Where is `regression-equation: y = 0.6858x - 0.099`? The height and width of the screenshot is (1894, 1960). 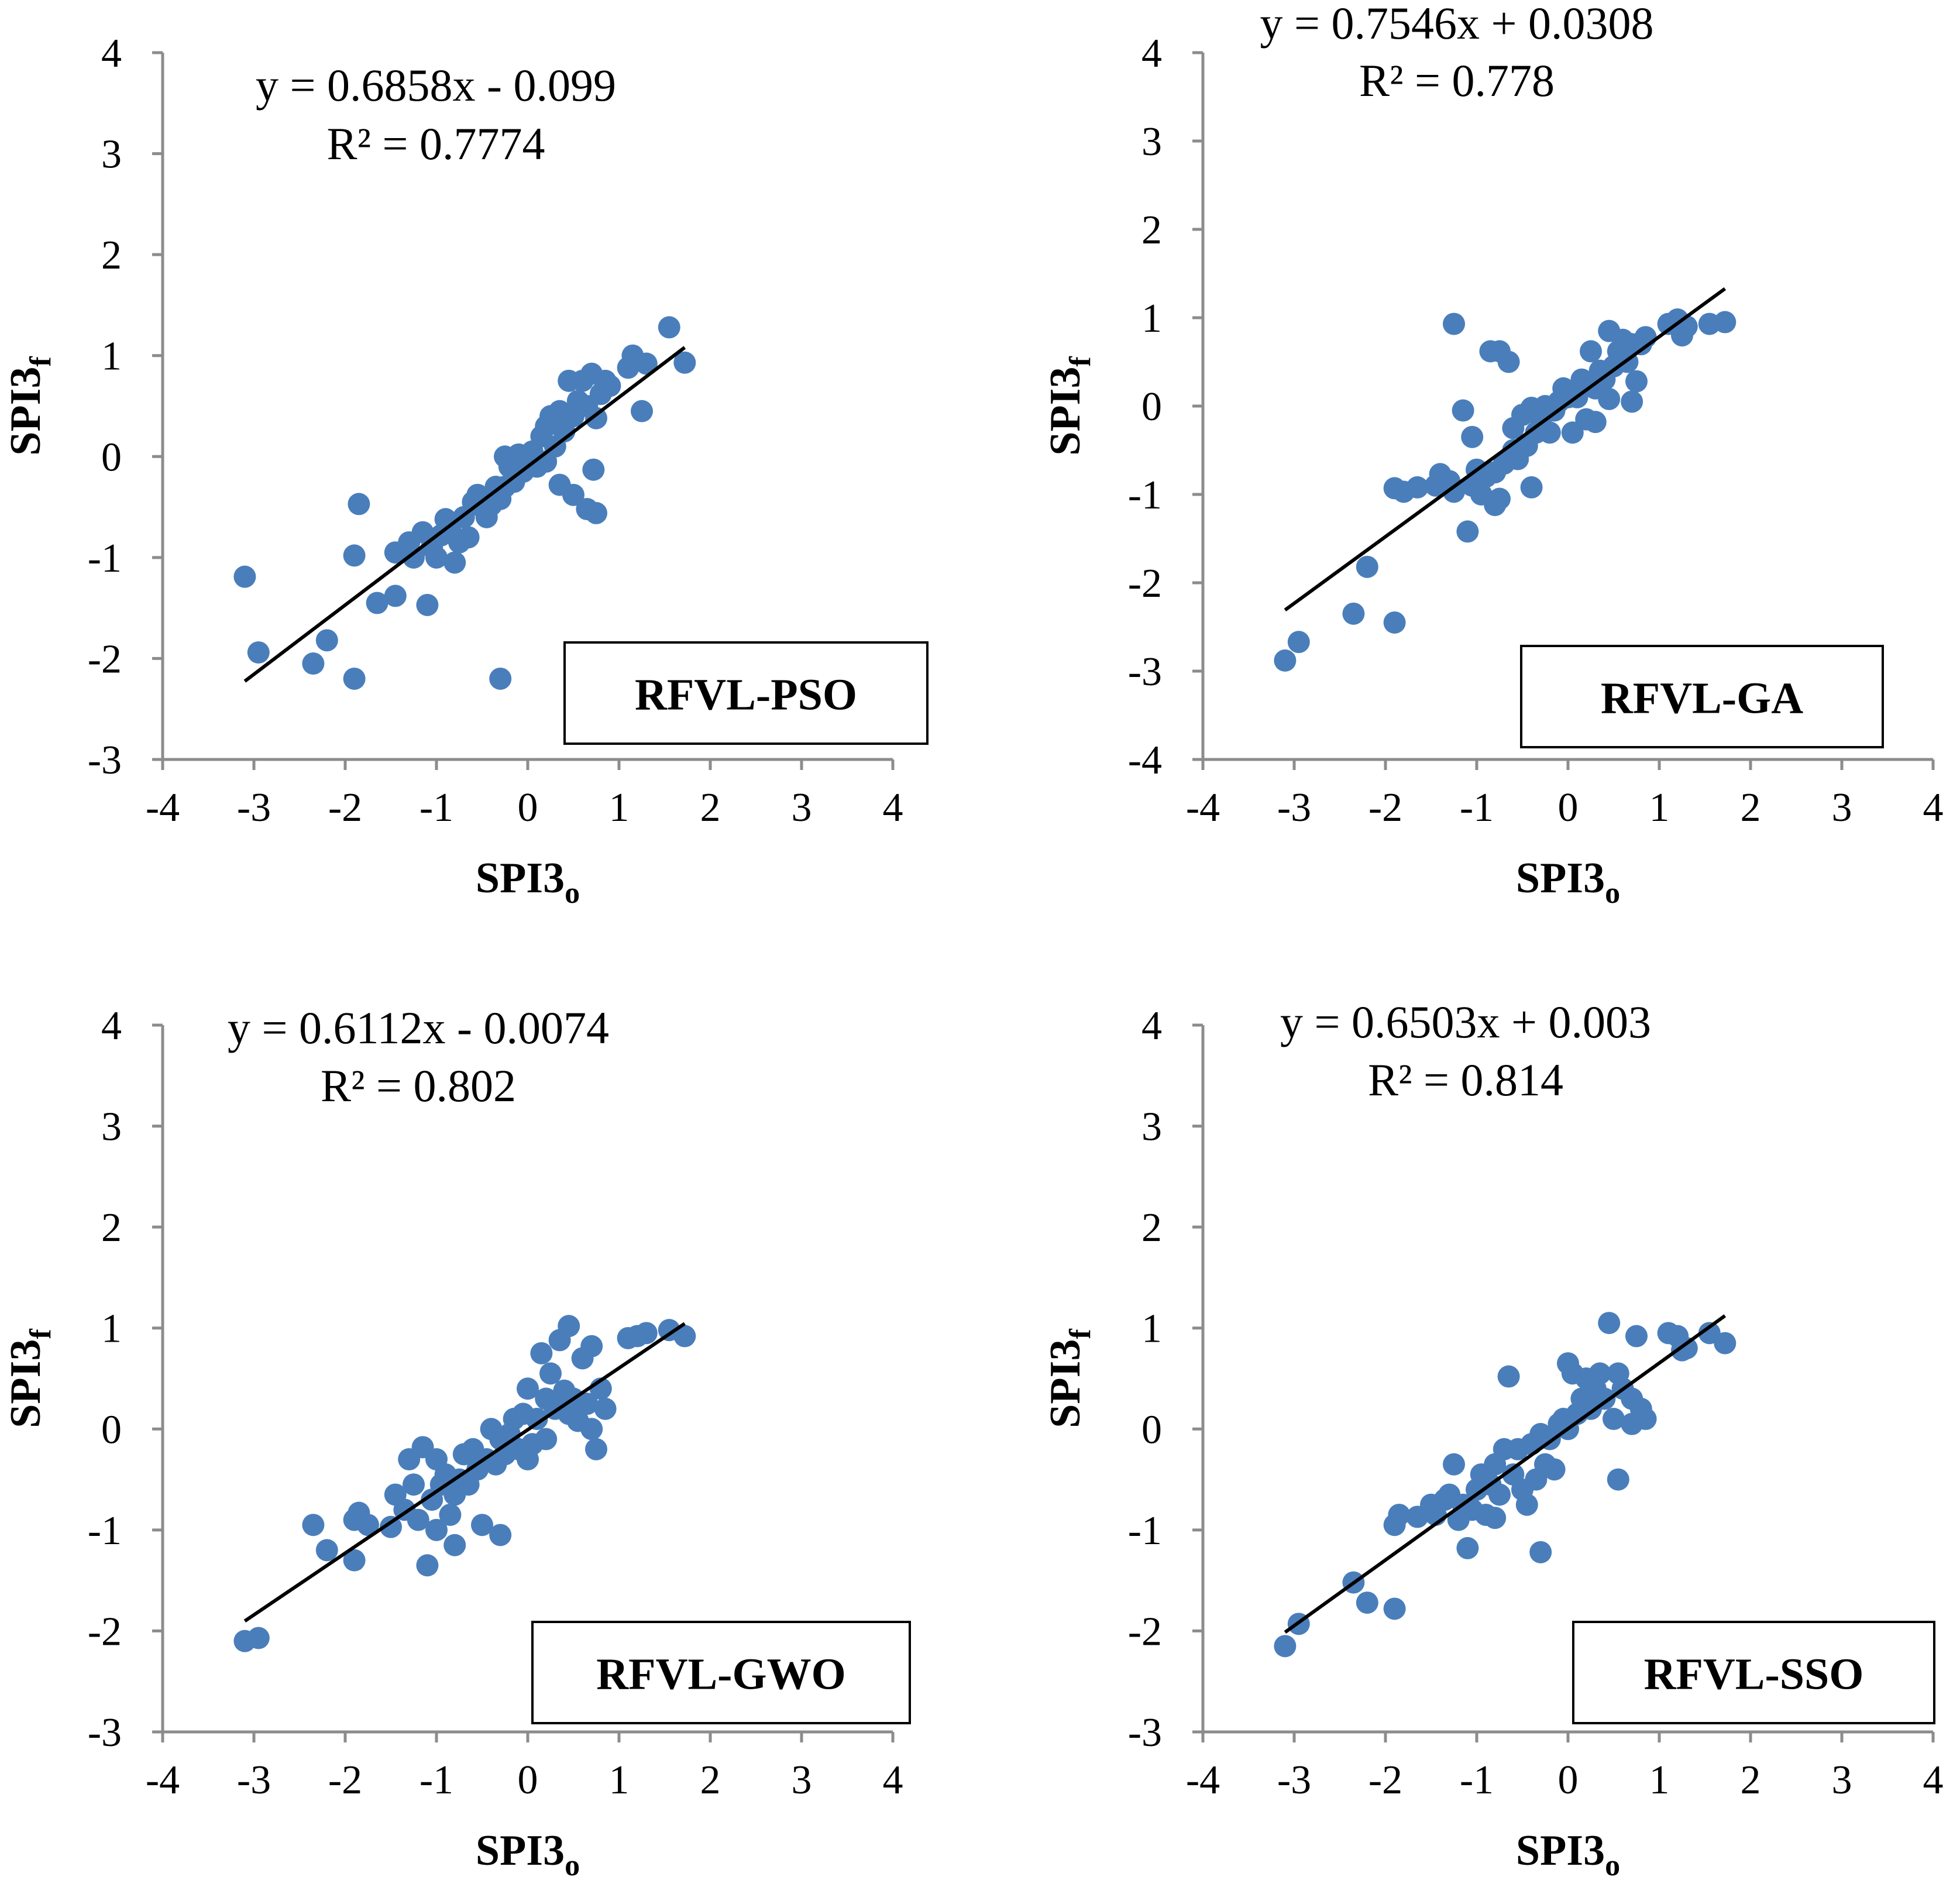
regression-equation: y = 0.6858x - 0.099 is located at coordinates (436, 85).